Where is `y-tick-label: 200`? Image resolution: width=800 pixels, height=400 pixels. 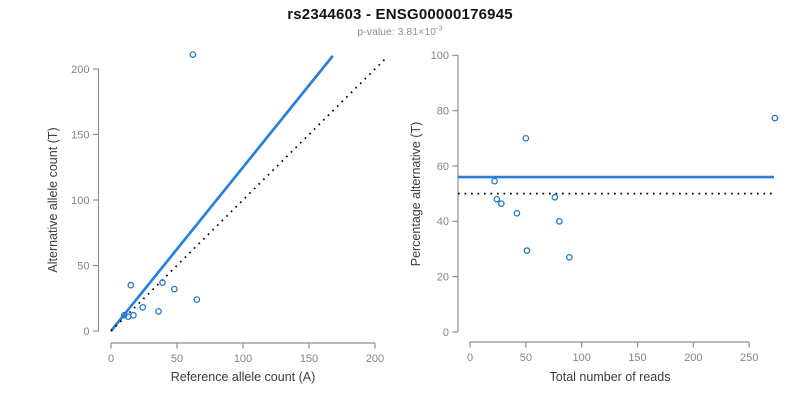
y-tick-label: 200 is located at coordinates (80, 70).